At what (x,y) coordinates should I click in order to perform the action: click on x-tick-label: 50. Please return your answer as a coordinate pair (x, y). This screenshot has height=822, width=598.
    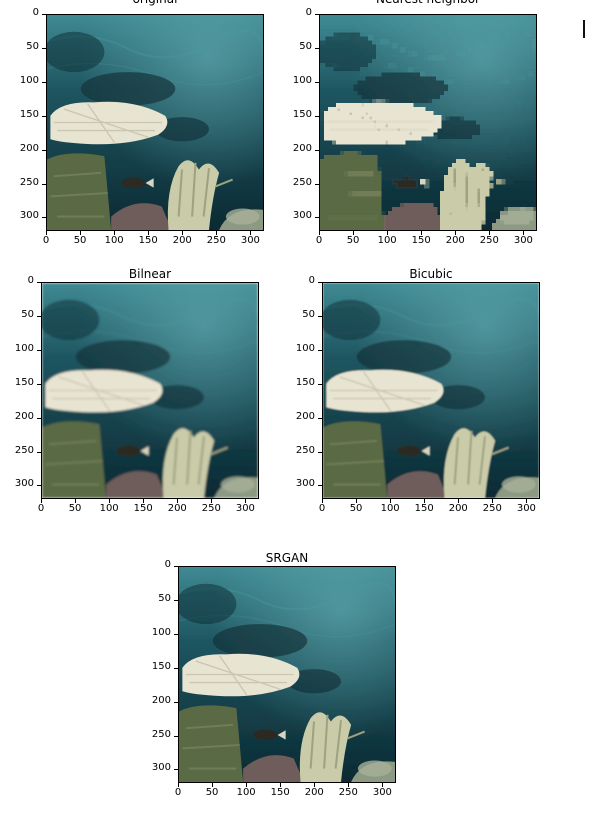
    Looking at the image, I should click on (75, 508).